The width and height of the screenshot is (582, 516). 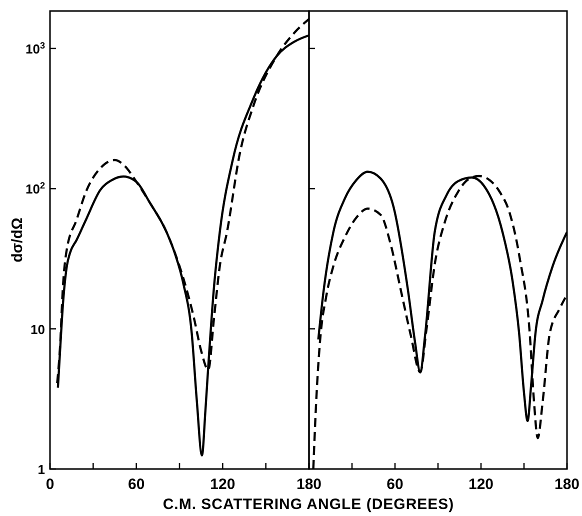 What do you see at coordinates (35, 48) in the screenshot?
I see `y-tick-label: 10$^{3}$` at bounding box center [35, 48].